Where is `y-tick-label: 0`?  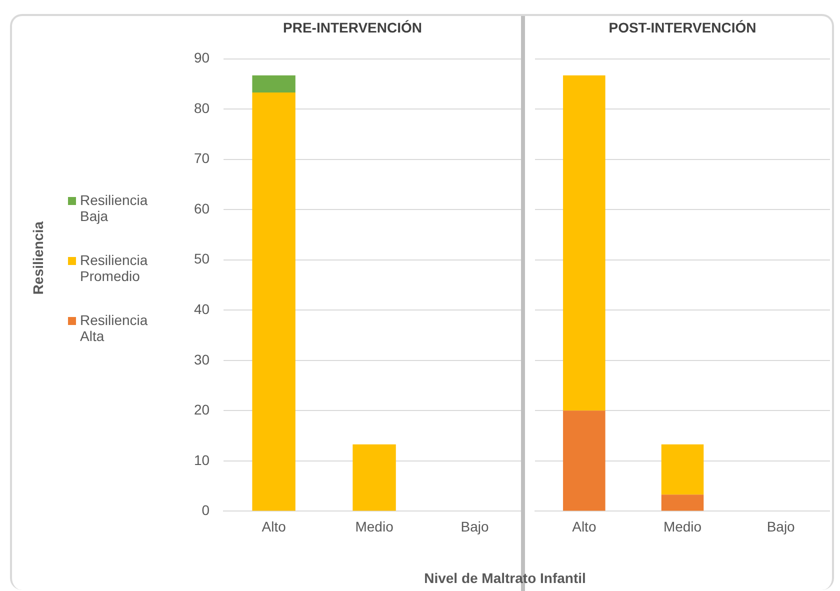
y-tick-label: 0 is located at coordinates (206, 510).